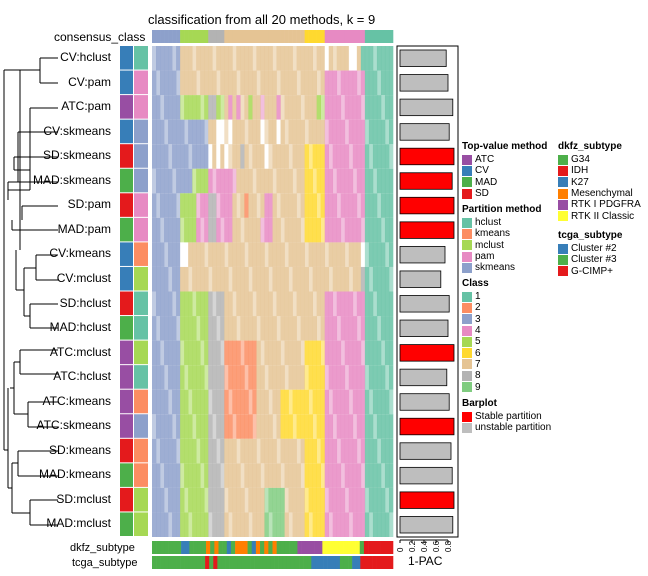  Describe the element at coordinates (501, 256) in the screenshot. I see `legend-item: pam` at that location.